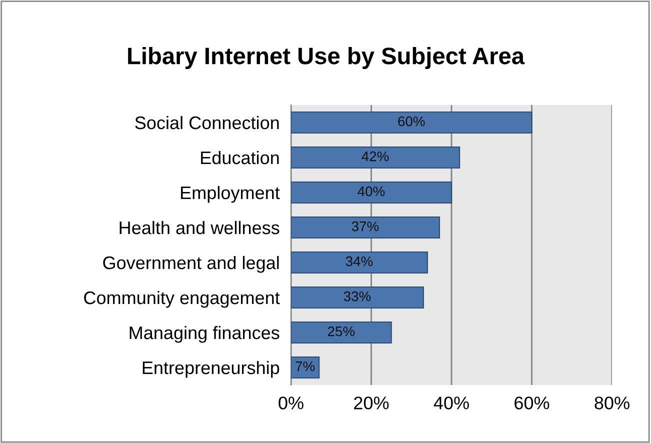 This screenshot has height=443, width=651. Describe the element at coordinates (200, 227) in the screenshot. I see `y-tick-label: Health and wellness` at that location.